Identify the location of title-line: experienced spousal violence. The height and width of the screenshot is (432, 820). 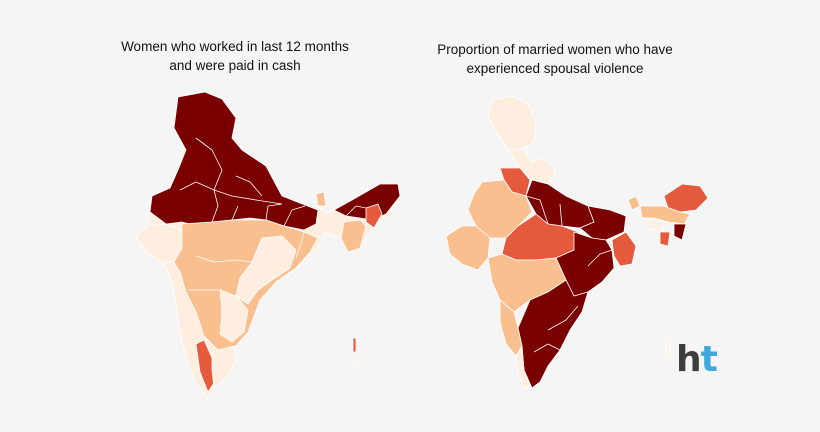
(555, 68).